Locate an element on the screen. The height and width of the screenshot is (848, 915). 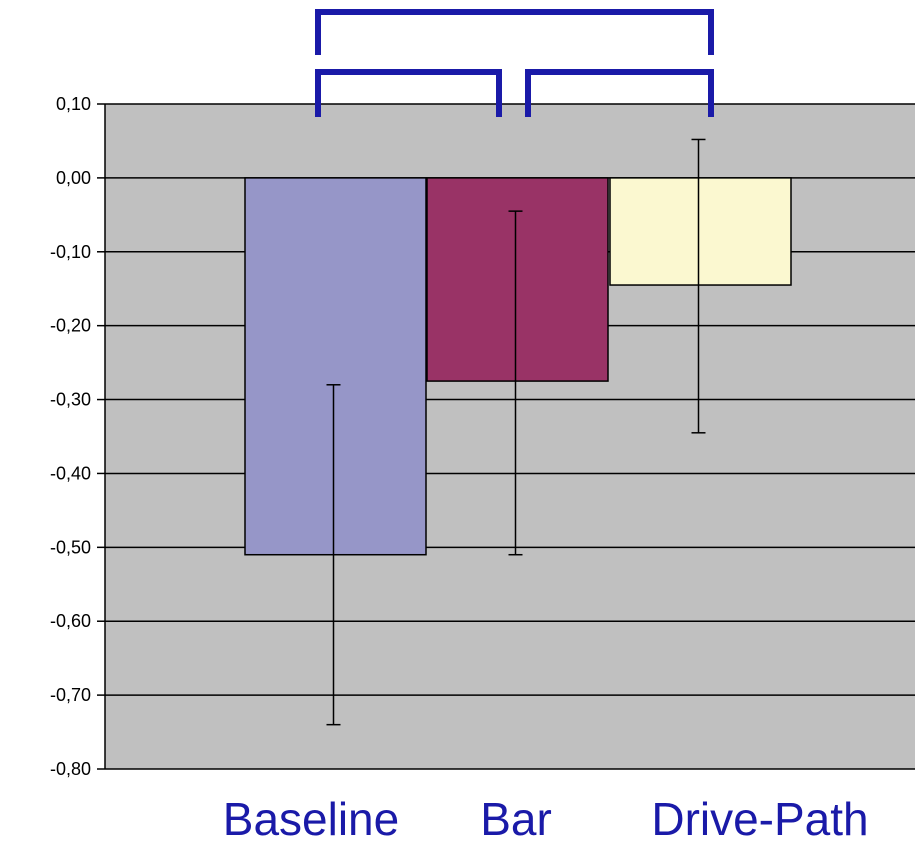
category-label: Baseline is located at coordinates (311, 819).